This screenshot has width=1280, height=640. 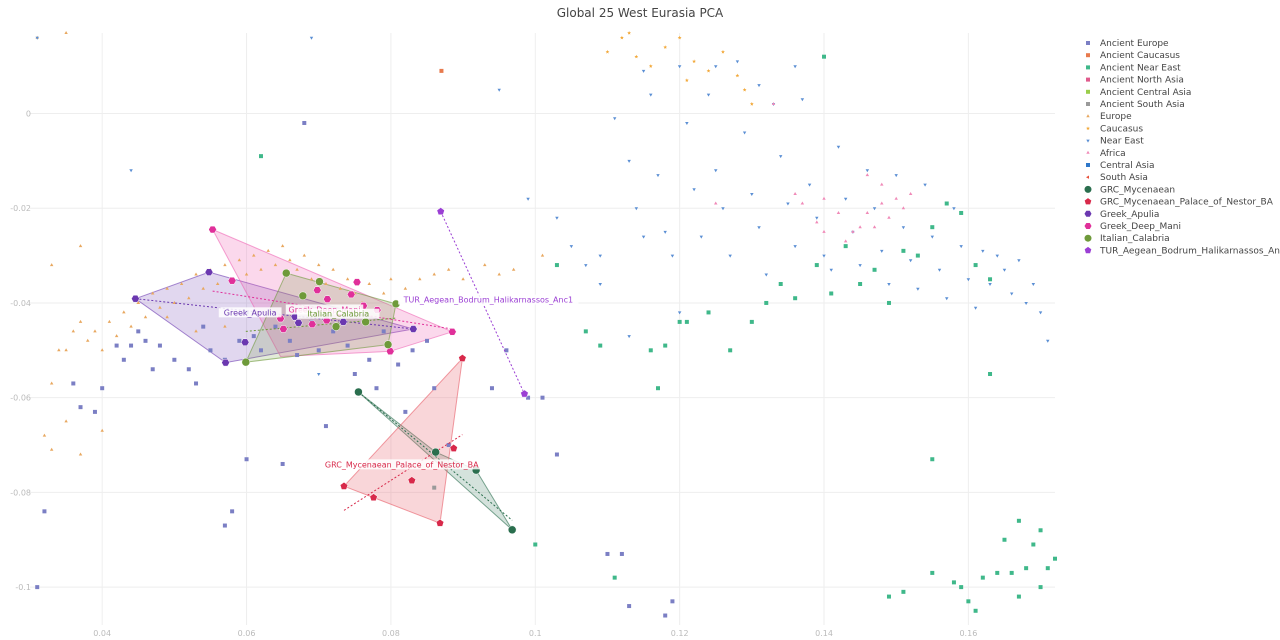 What do you see at coordinates (321, 324) in the screenshot?
I see `trend-italian-calabria` at bounding box center [321, 324].